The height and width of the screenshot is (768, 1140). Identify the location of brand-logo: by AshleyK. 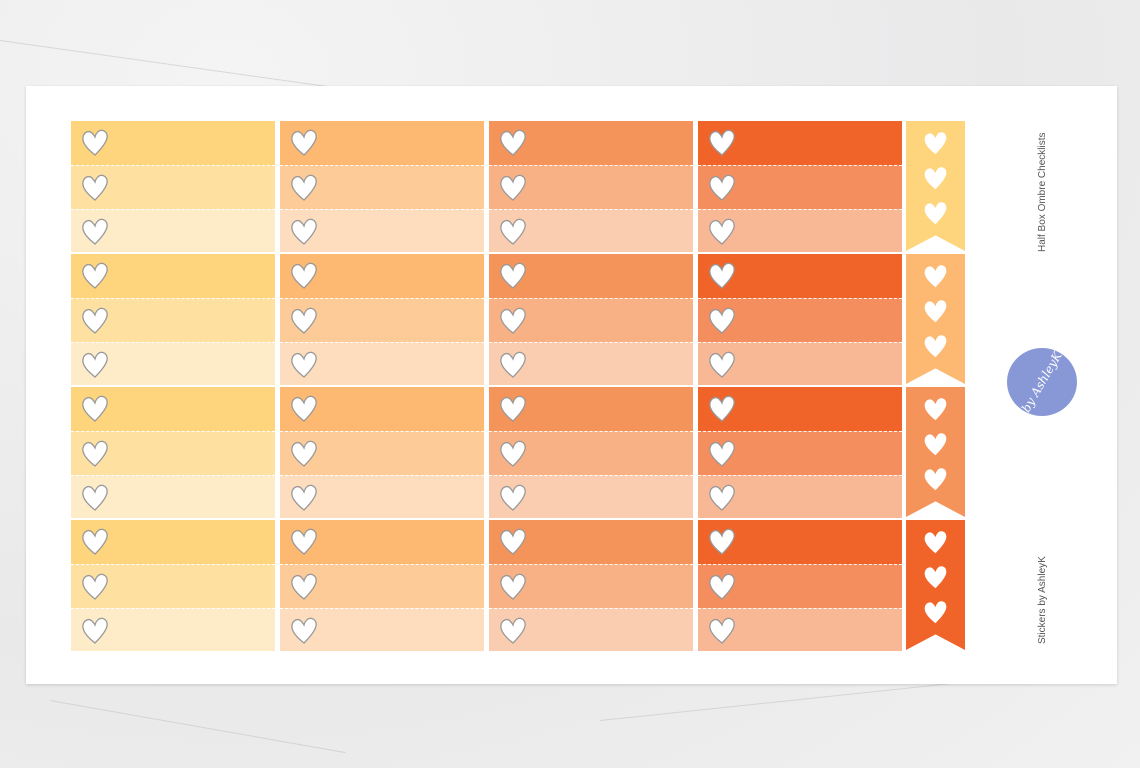
(1042, 382).